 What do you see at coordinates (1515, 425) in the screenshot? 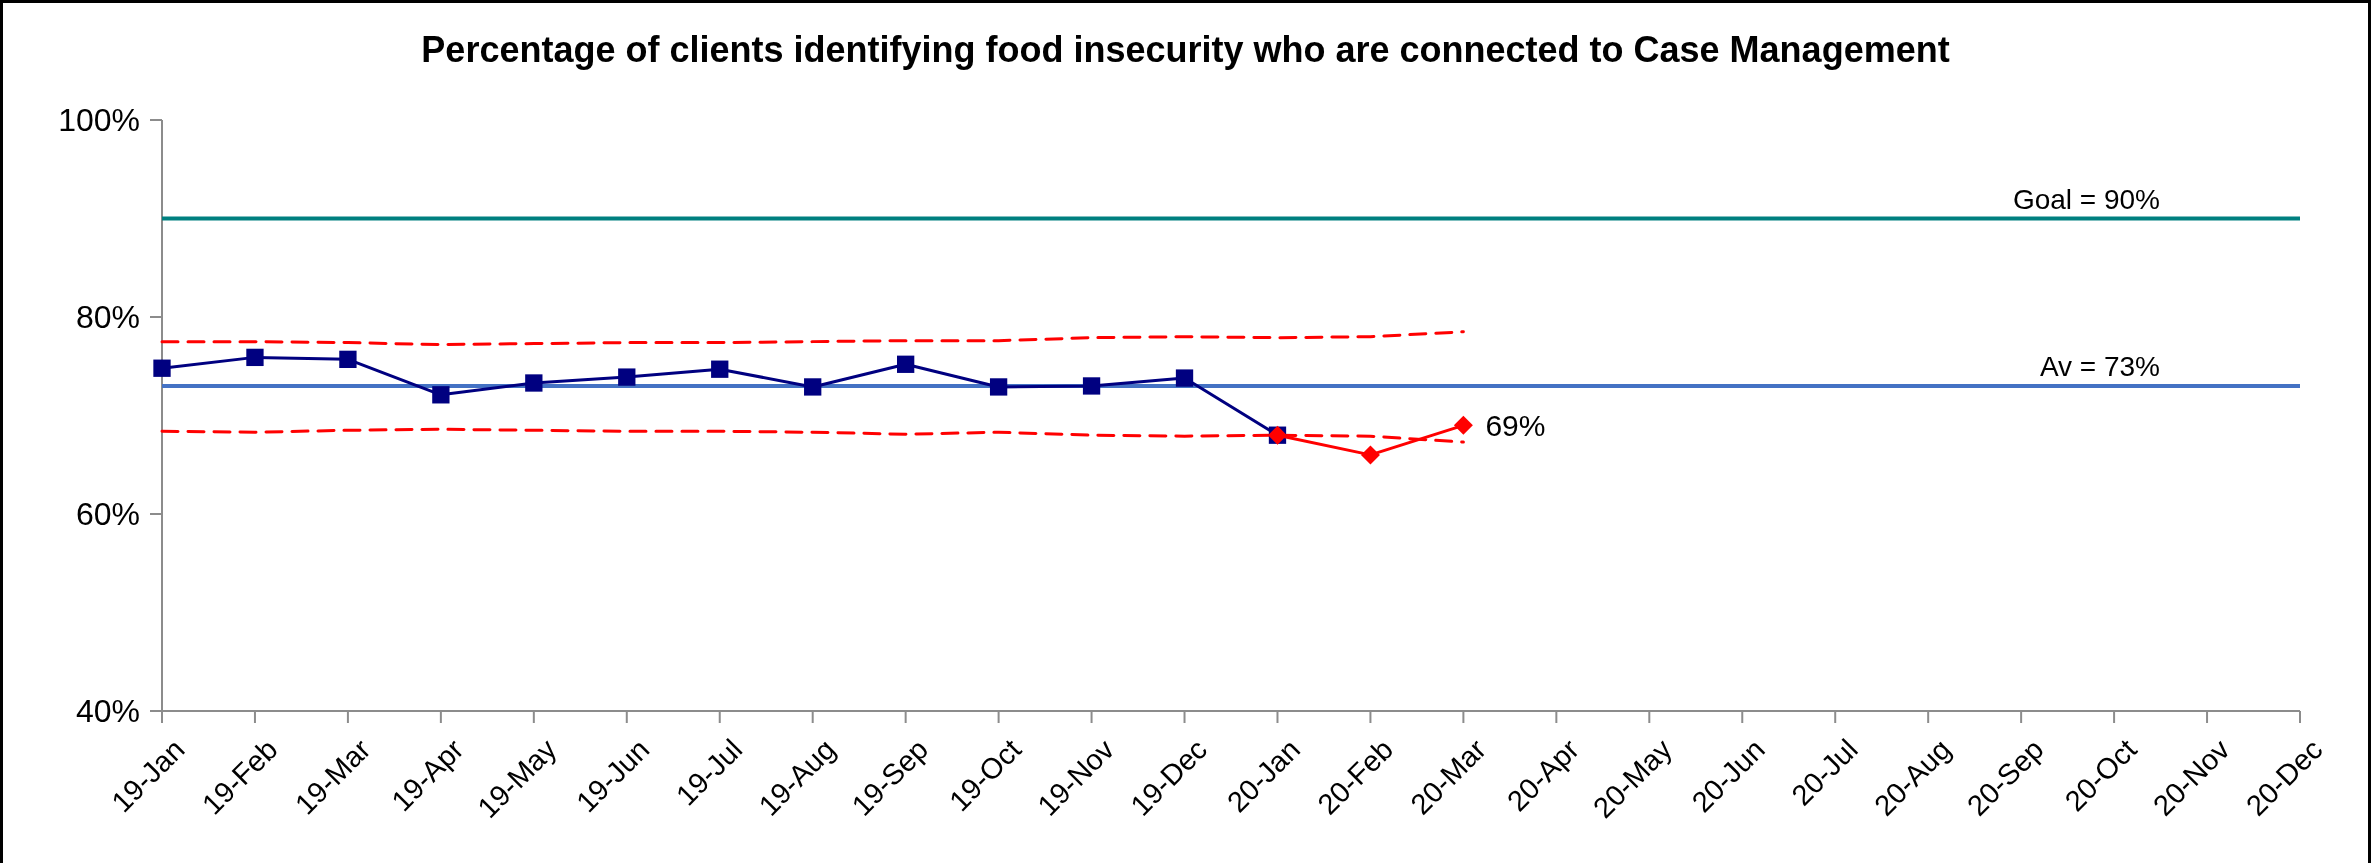
I see `annotation: 69%` at bounding box center [1515, 425].